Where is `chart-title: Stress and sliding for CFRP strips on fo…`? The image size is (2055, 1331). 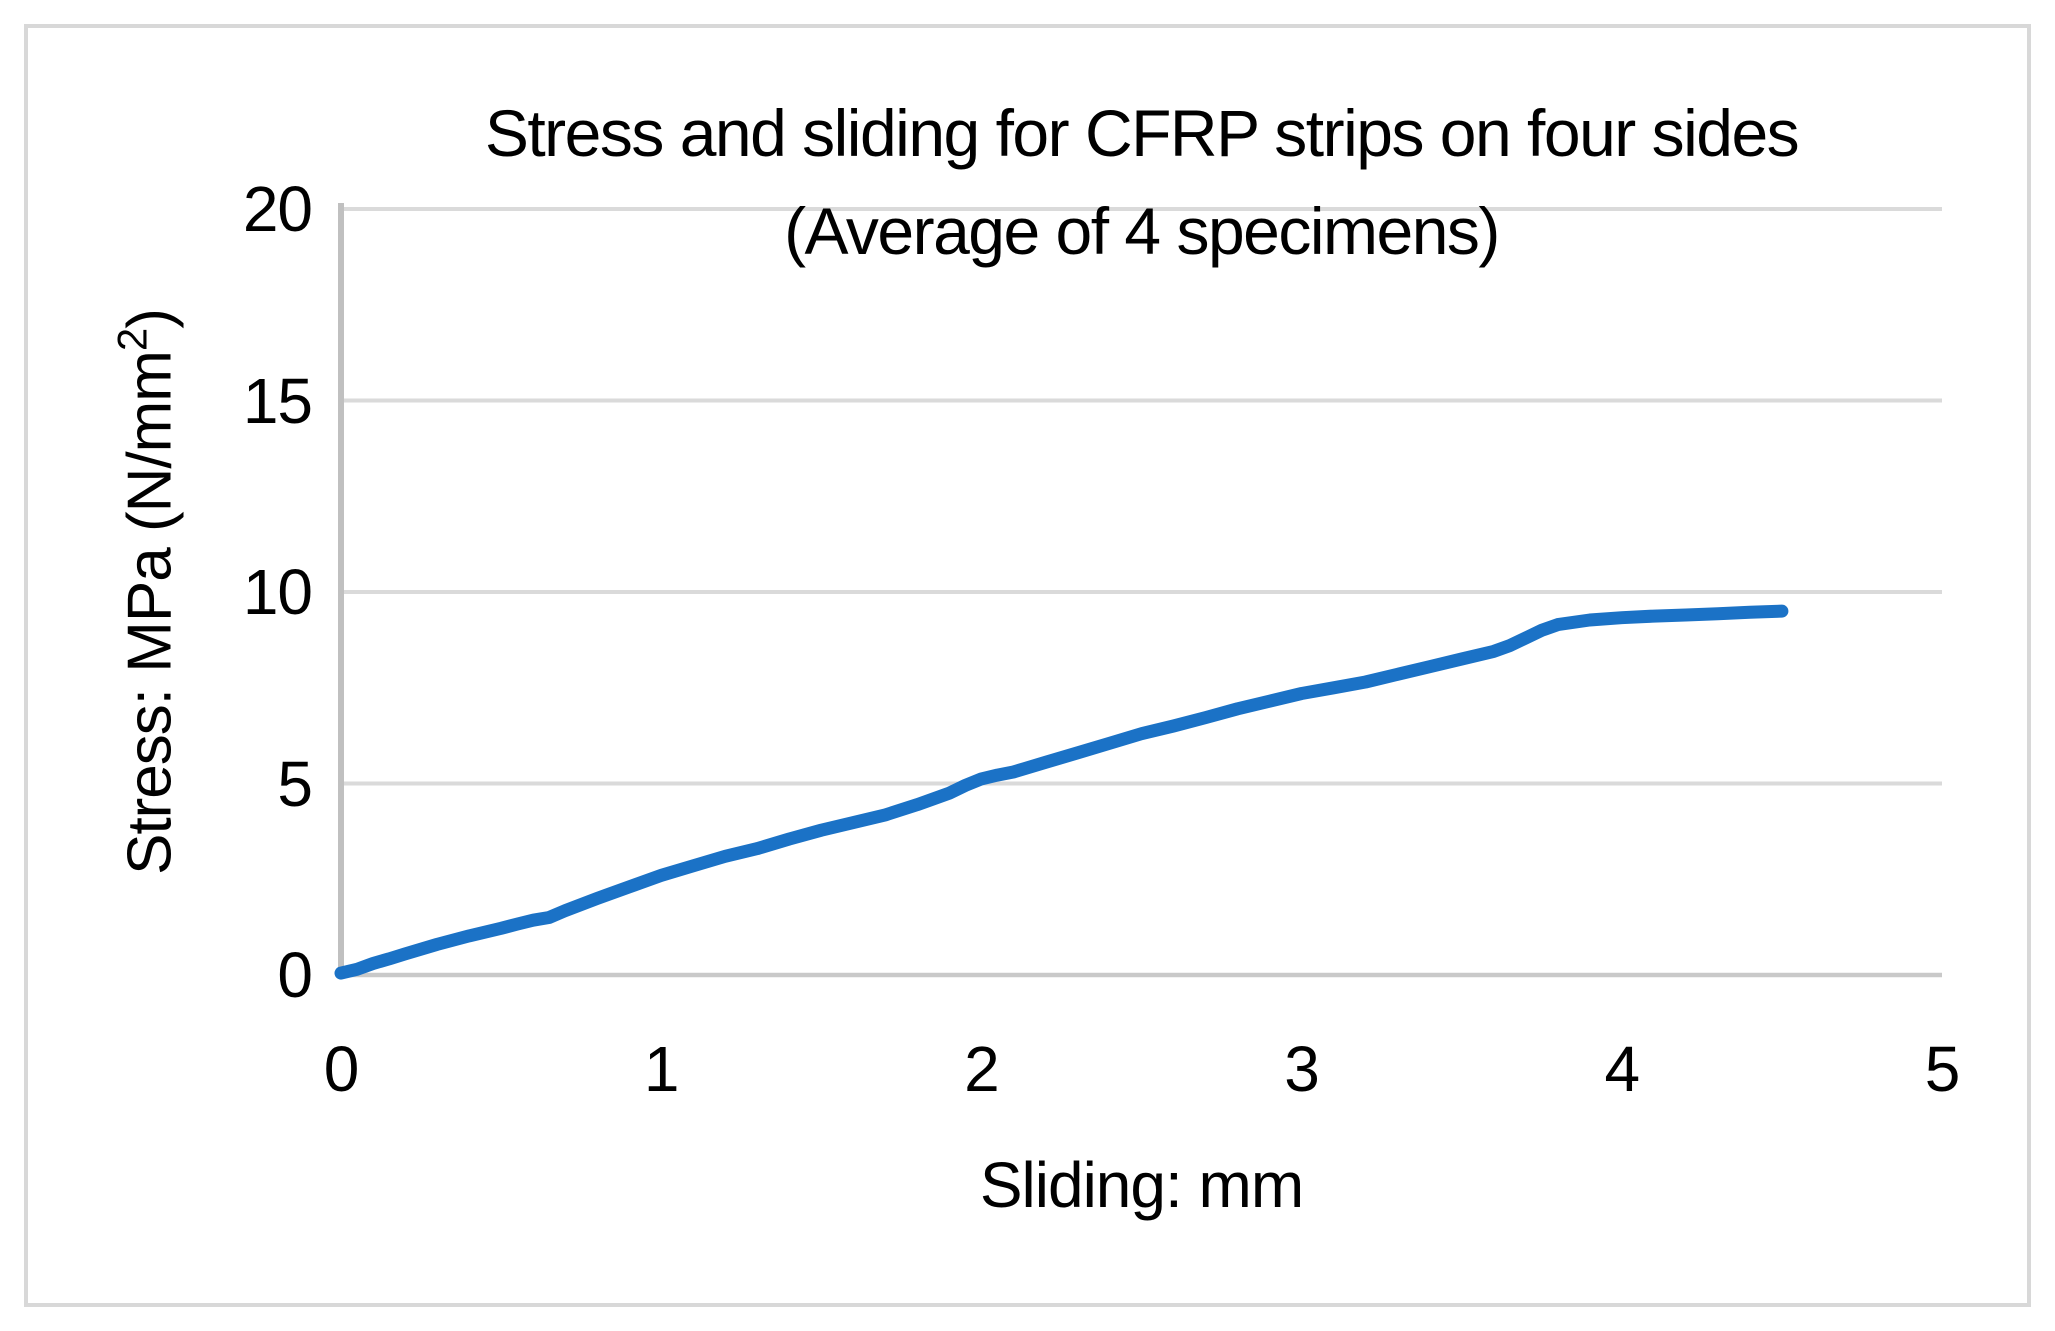
chart-title: Stress and sliding for CFRP strips on fo… is located at coordinates (1141, 182).